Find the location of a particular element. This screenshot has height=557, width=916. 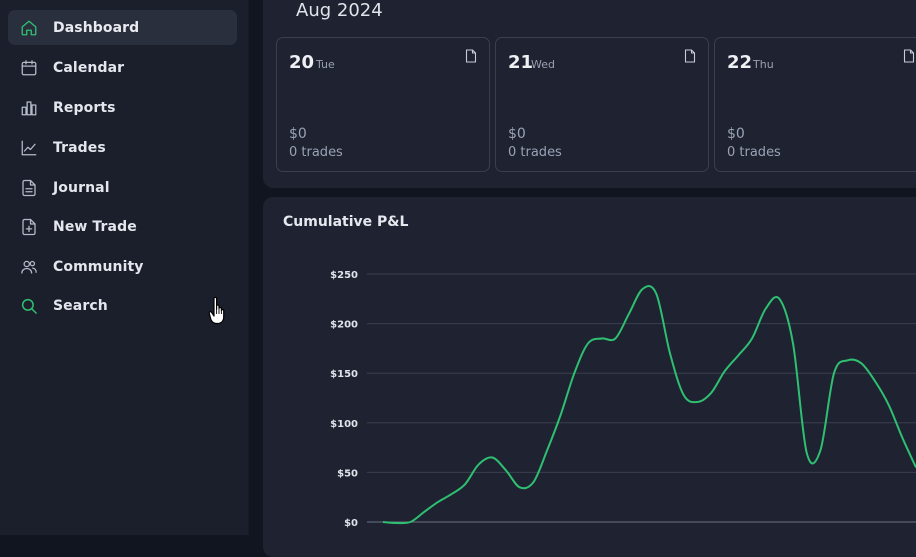

sidebar-item-label: Trades is located at coordinates (79, 147).